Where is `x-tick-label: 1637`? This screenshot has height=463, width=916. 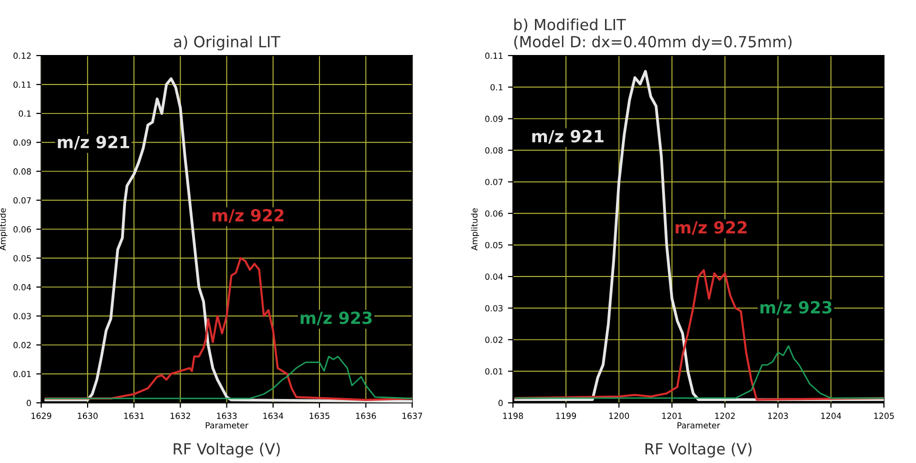 x-tick-label: 1637 is located at coordinates (412, 415).